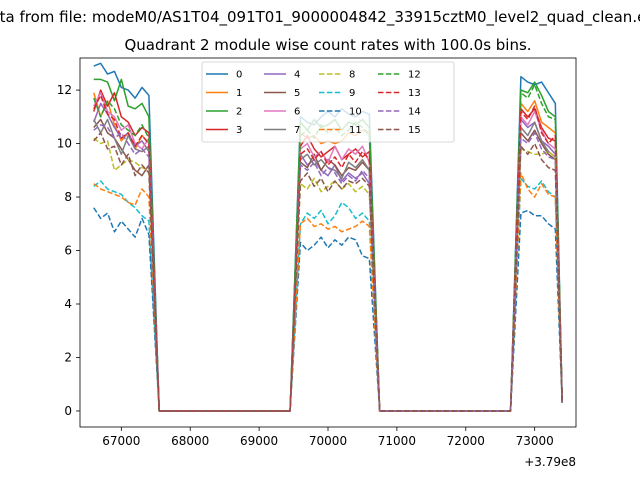 The height and width of the screenshot is (480, 640). What do you see at coordinates (64, 90) in the screenshot?
I see `y-tick-label: 12` at bounding box center [64, 90].